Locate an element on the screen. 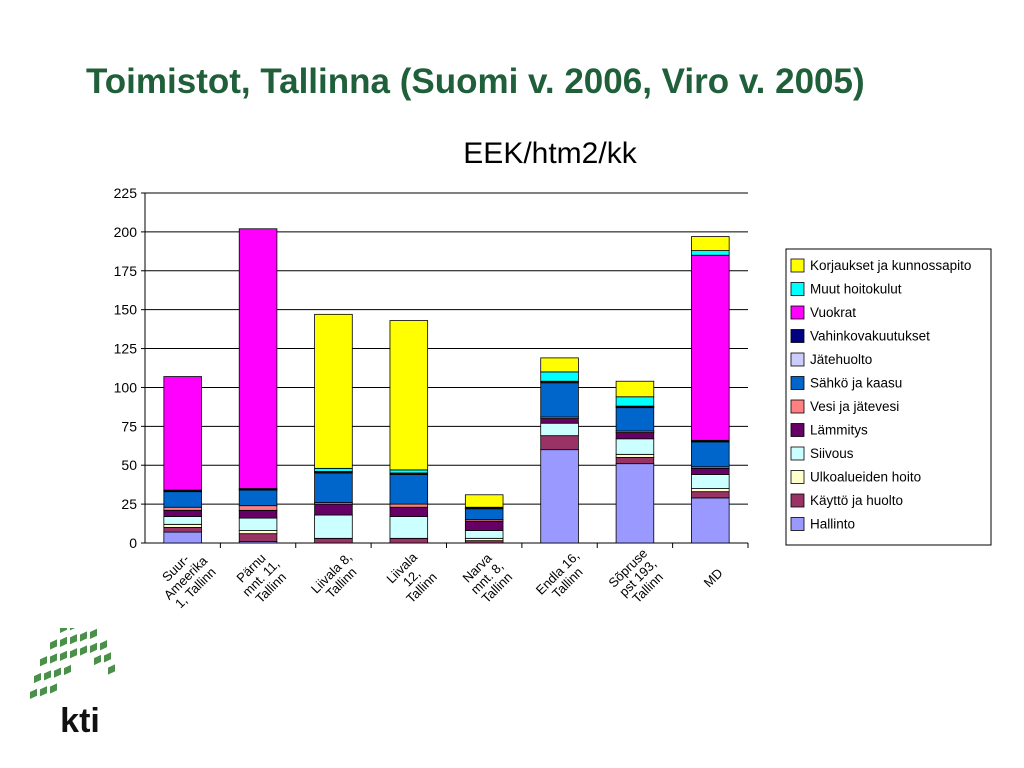  y-tick-label: 200 is located at coordinates (126, 232).